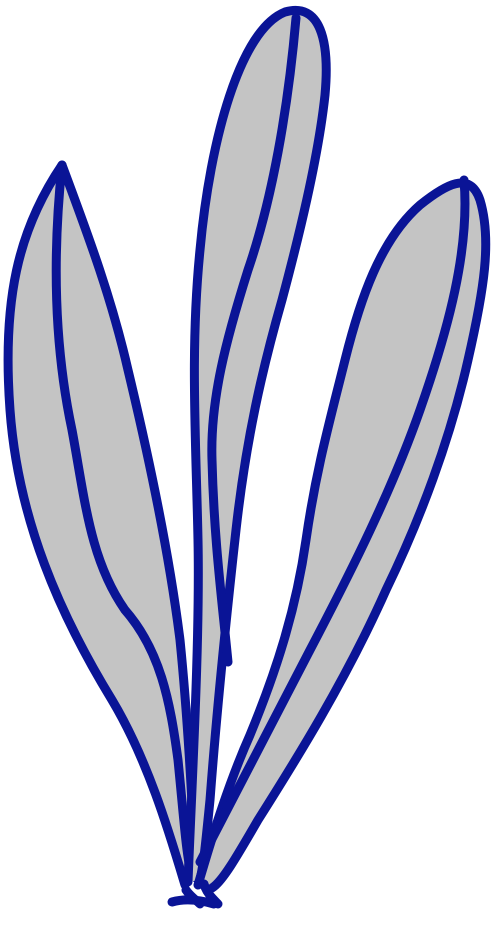 The image size is (492, 933). I want to click on center-leaf-midrib, so click(254, 340).